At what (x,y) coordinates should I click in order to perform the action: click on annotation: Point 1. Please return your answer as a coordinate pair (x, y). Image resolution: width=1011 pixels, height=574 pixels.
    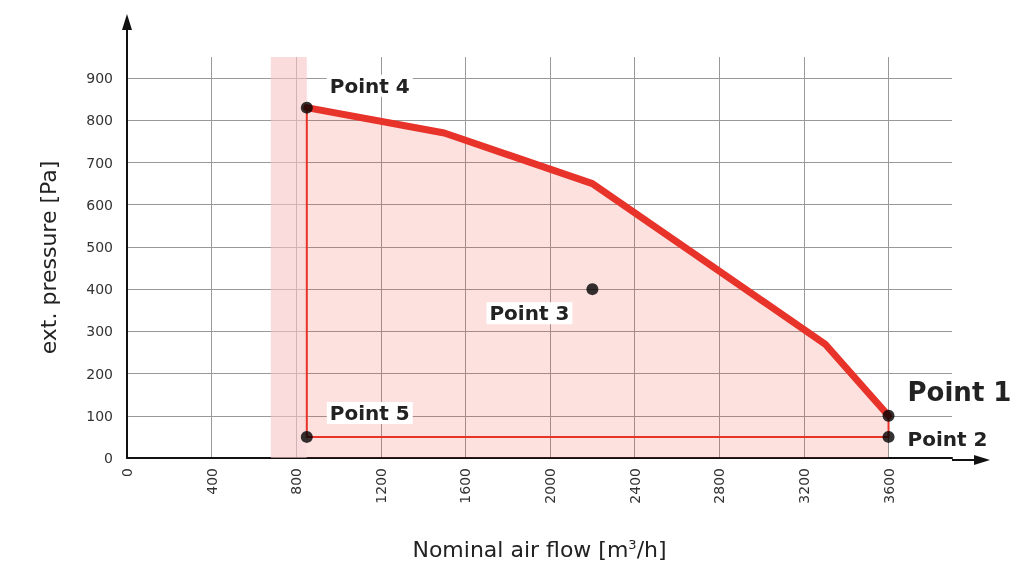
    Looking at the image, I should click on (959, 391).